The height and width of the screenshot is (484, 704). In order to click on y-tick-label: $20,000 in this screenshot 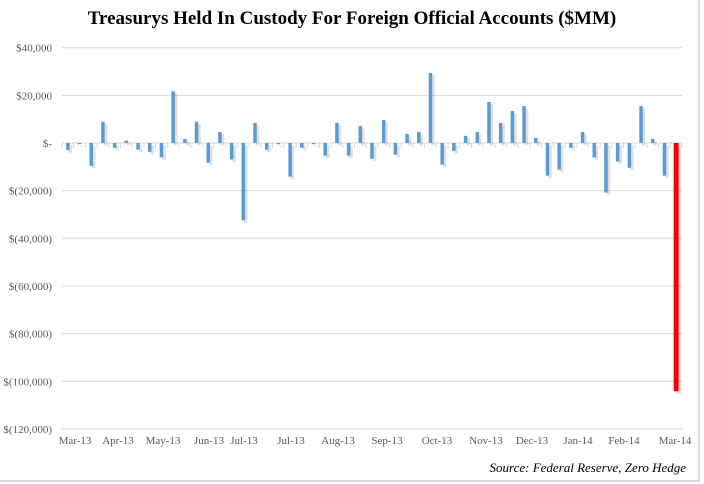, I will do `click(34, 96)`.